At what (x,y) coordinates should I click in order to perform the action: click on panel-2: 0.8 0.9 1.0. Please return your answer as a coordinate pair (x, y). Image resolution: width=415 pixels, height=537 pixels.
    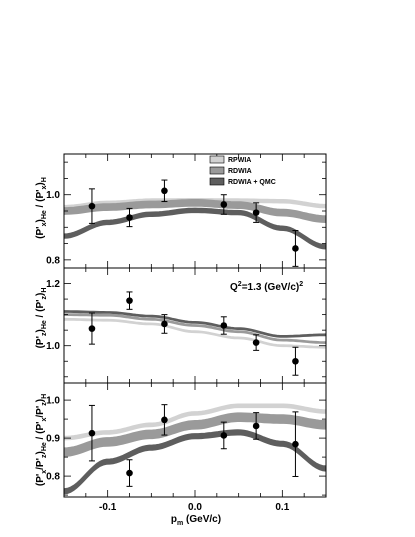
    Looking at the image, I should click on (186, 440).